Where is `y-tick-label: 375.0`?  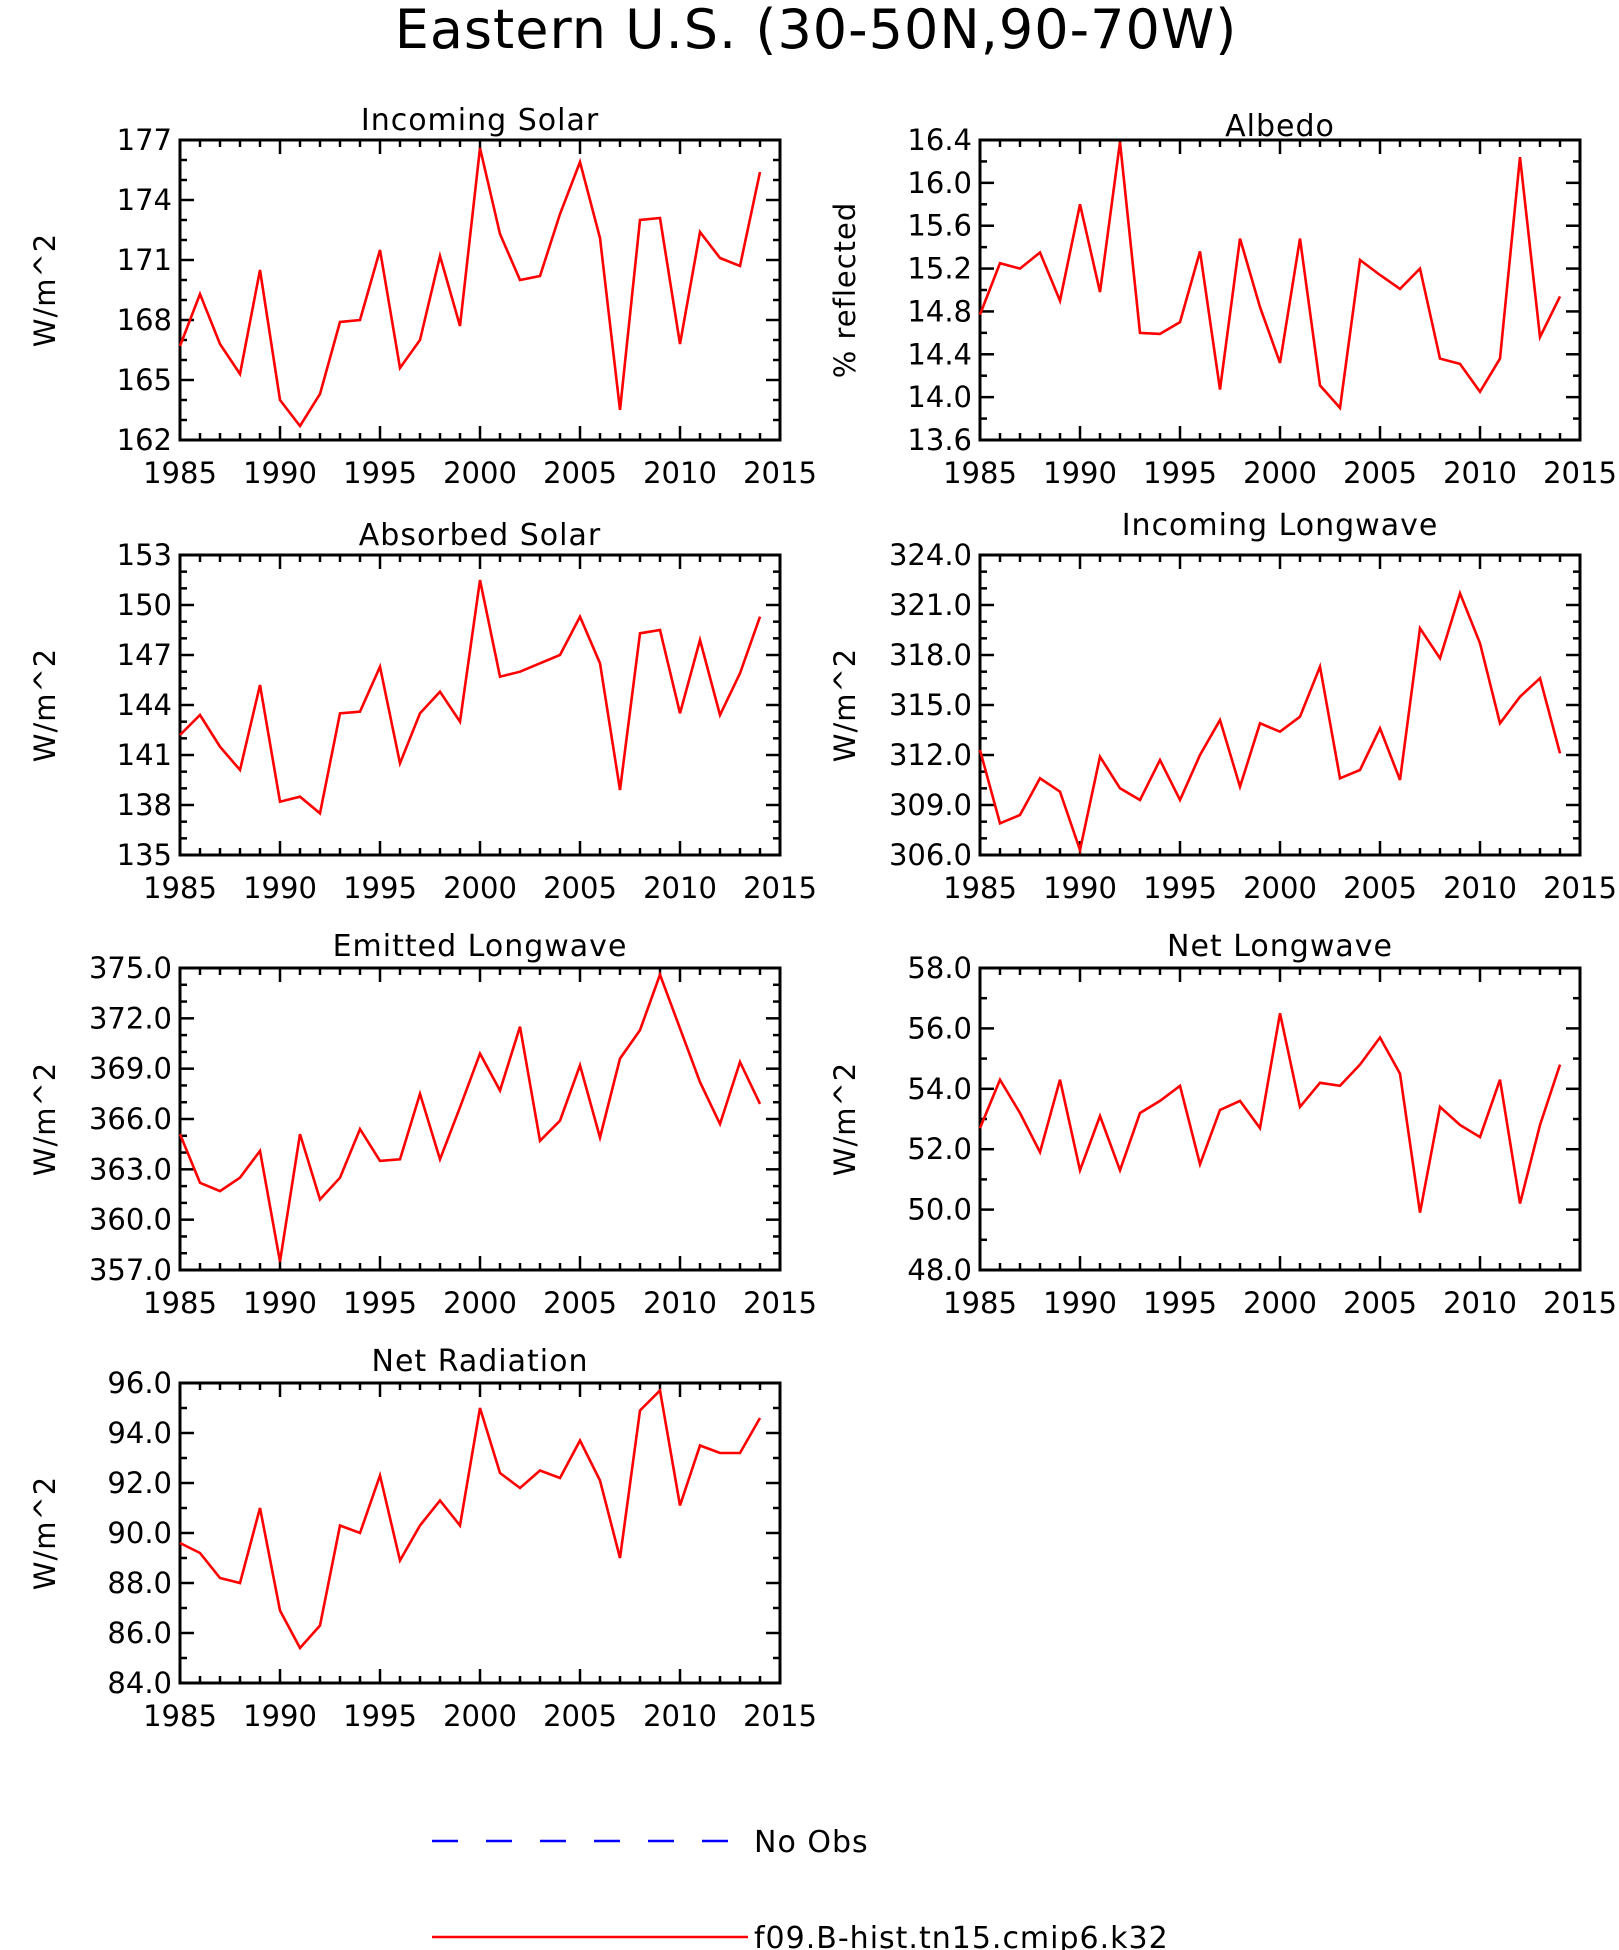 y-tick-label: 375.0 is located at coordinates (130, 968).